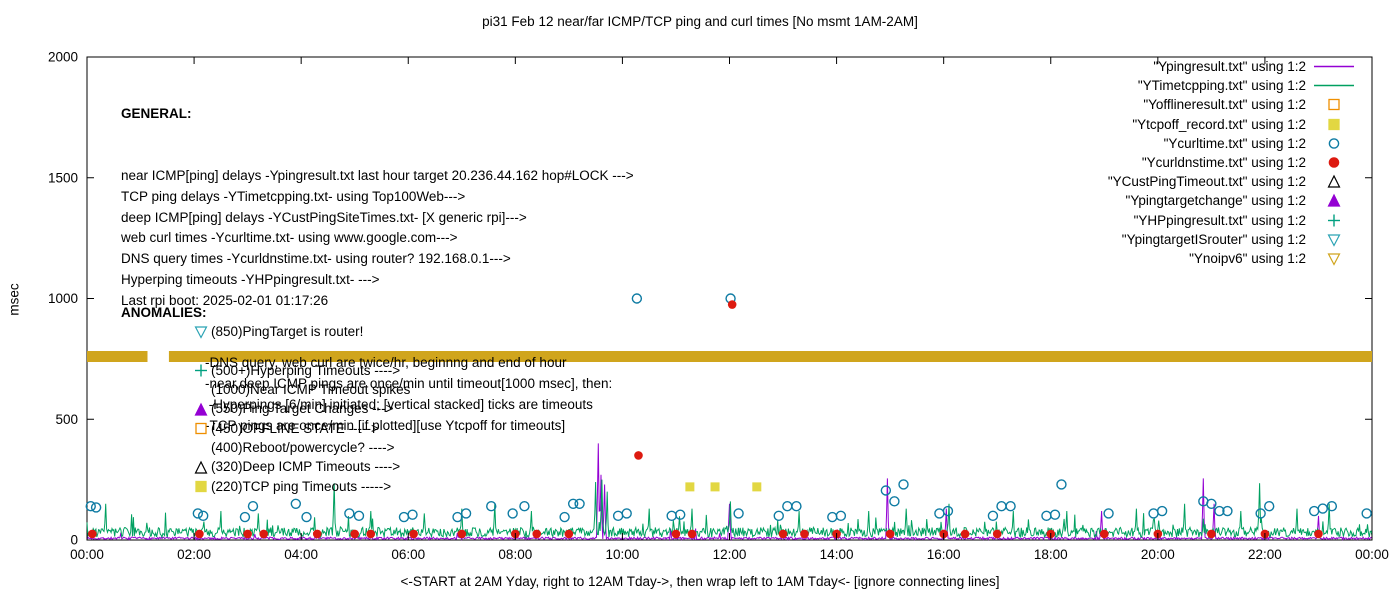 Image resolution: width=1400 pixels, height=600 pixels. I want to click on anomaly-item: (400)Reboot/powercycle? ---->, so click(301, 447).